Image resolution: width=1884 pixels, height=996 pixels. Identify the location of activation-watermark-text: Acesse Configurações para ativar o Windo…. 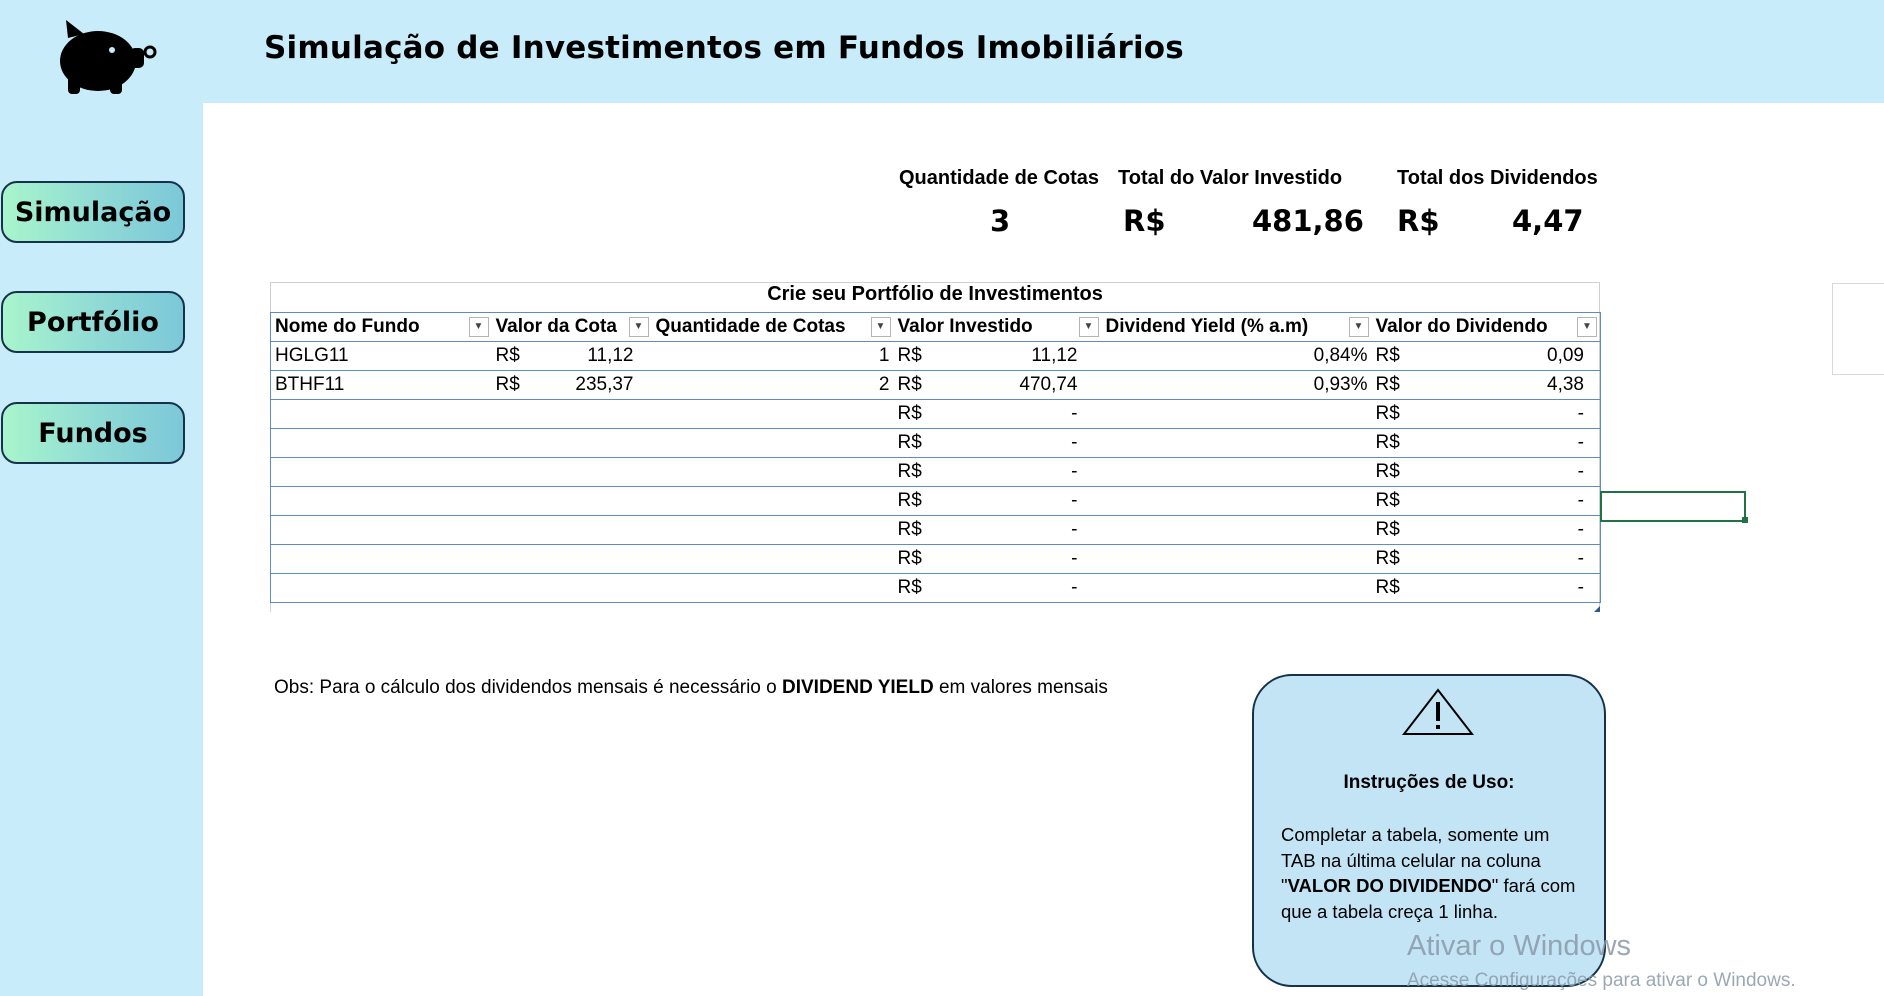
(1601, 980).